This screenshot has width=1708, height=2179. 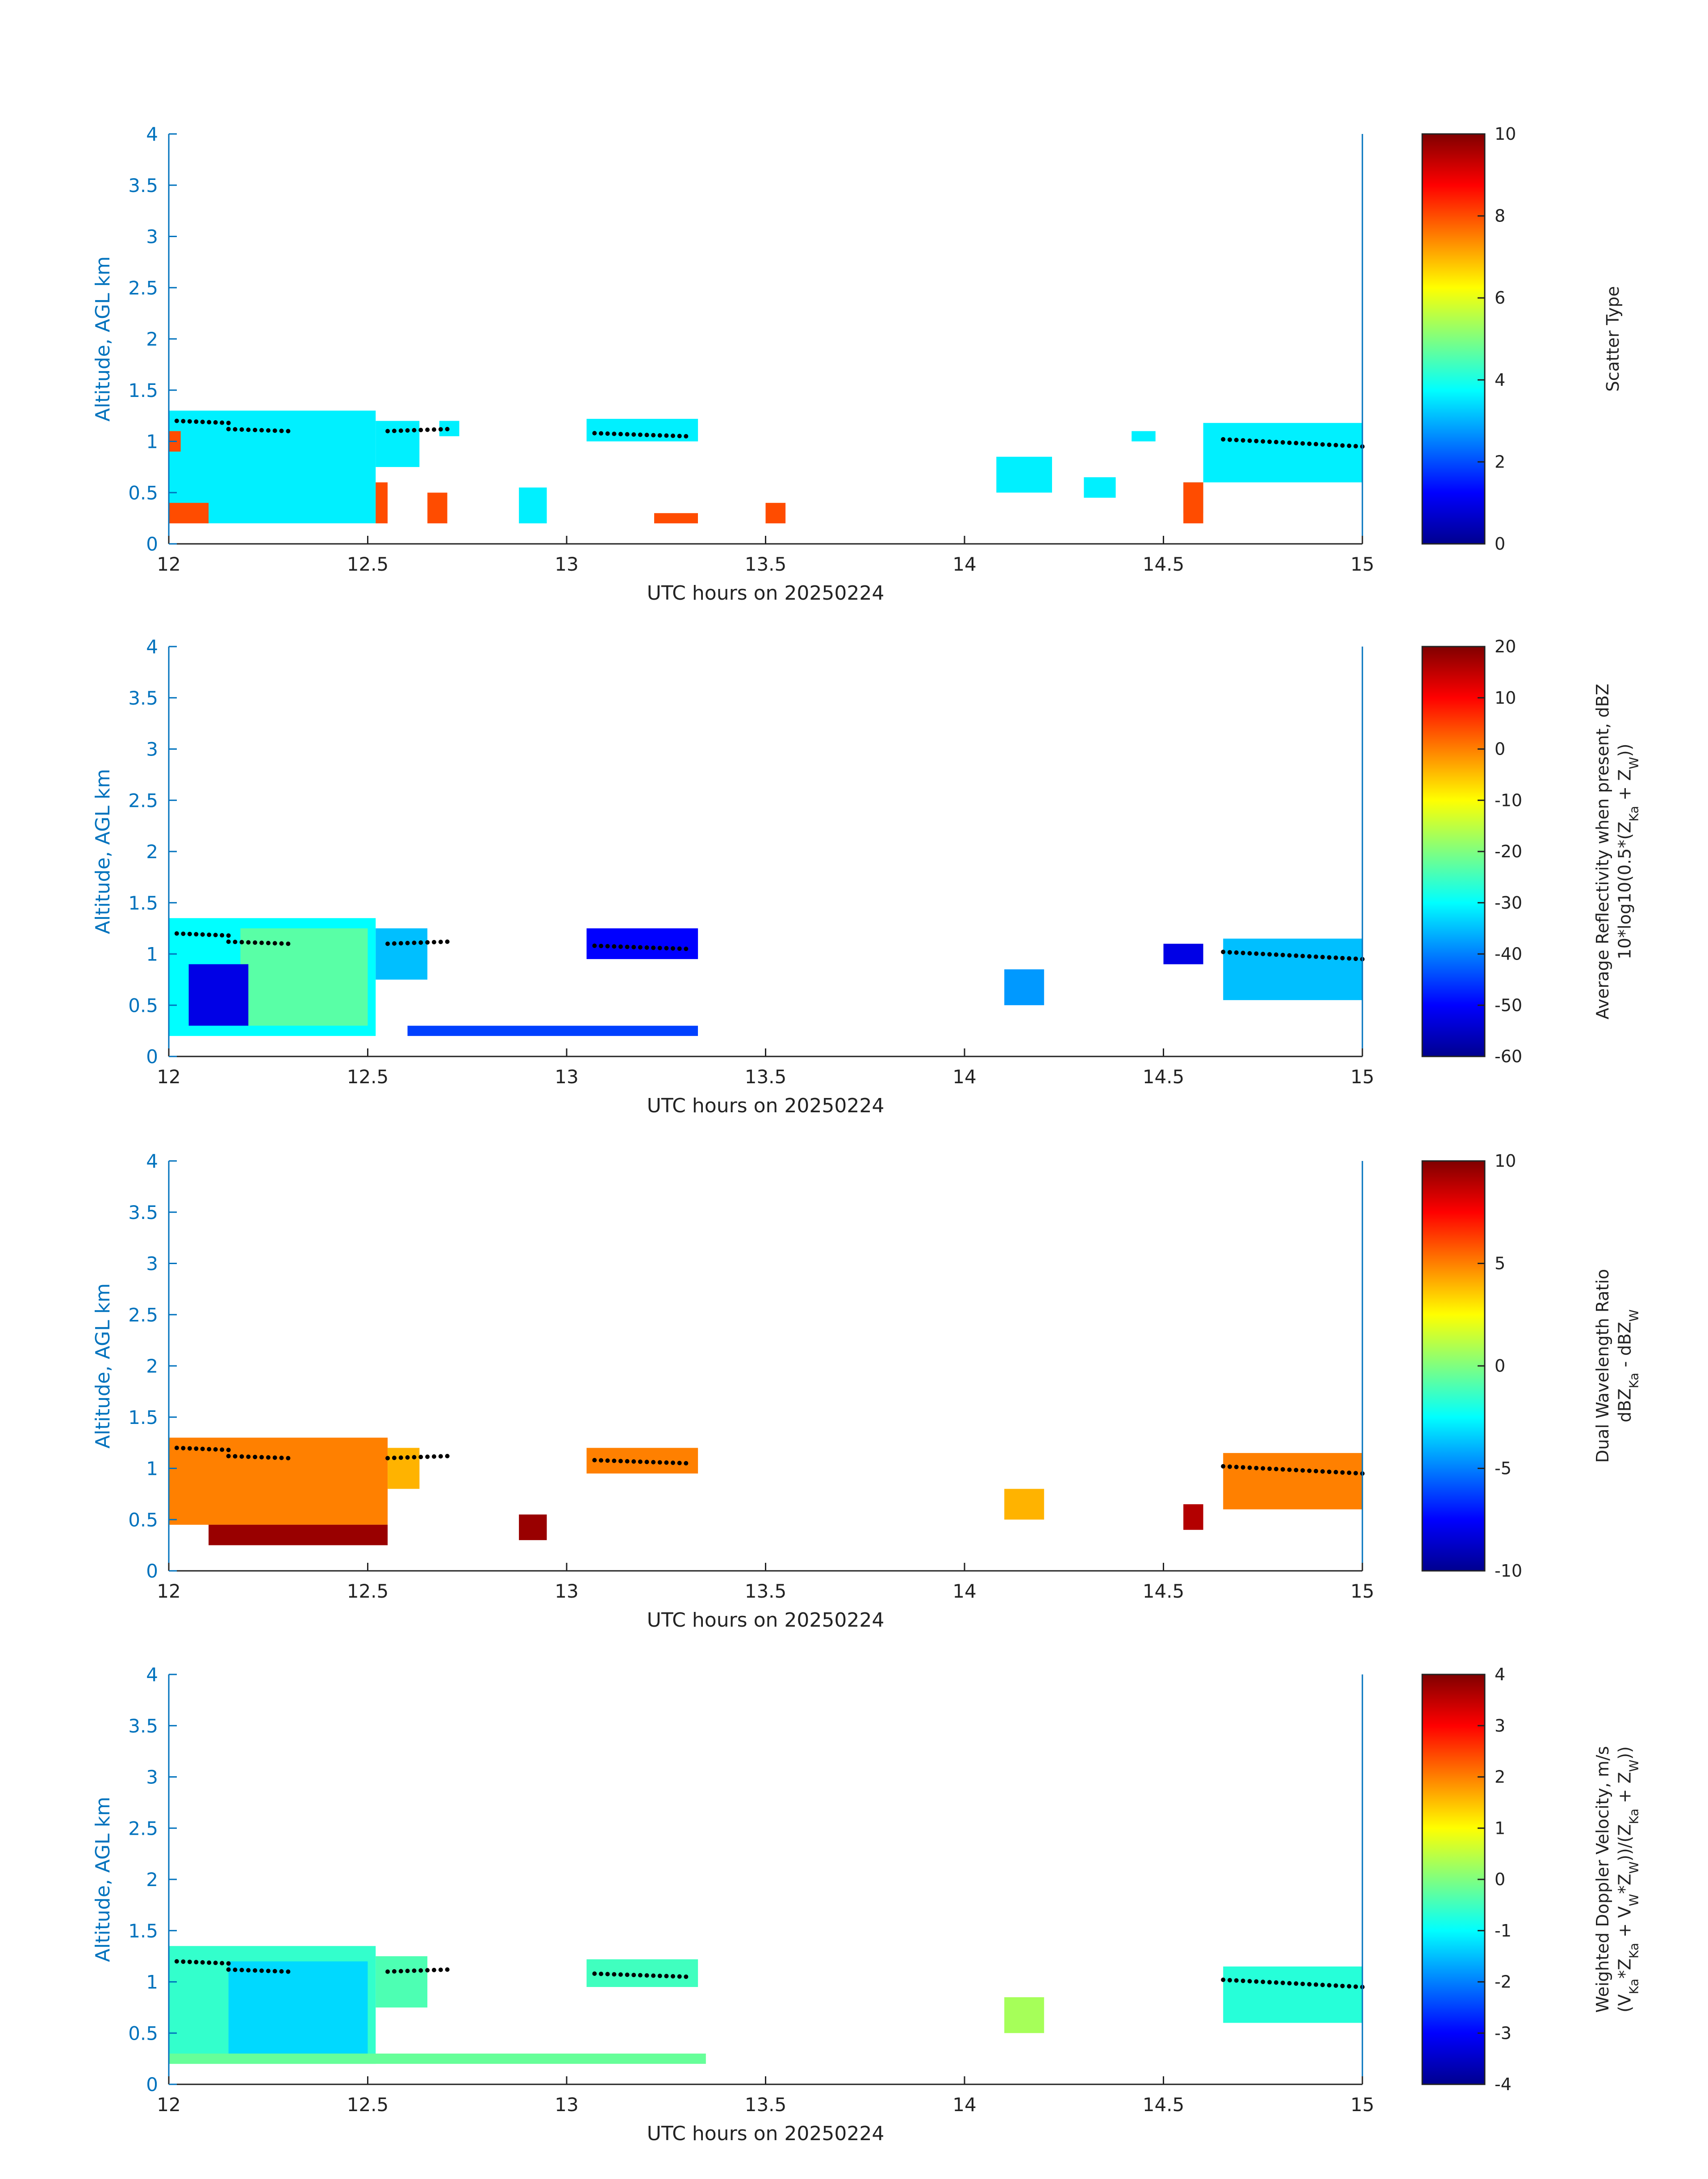 I want to click on colorbar-tick-label: 2, so click(x=1500, y=1777).